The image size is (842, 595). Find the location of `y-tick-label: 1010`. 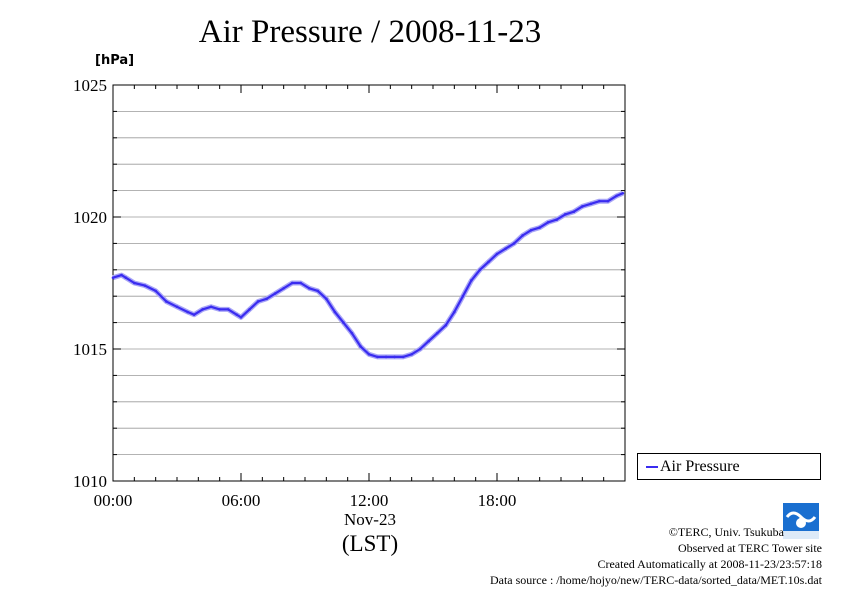

y-tick-label: 1010 is located at coordinates (90, 481).